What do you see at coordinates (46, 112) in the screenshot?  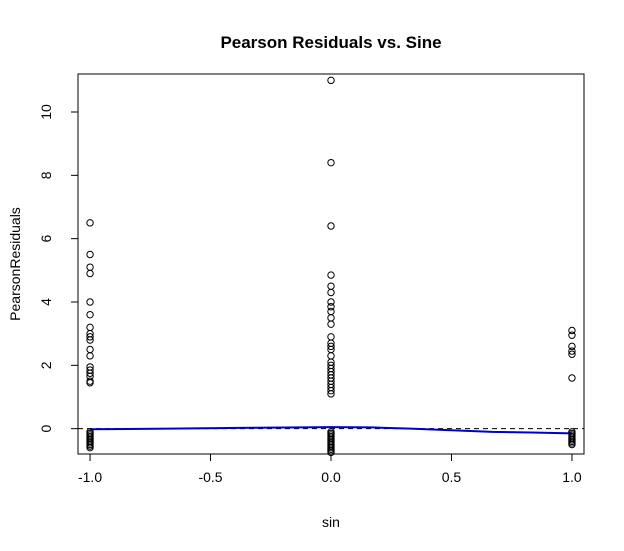 I see `y-tick-label: 10` at bounding box center [46, 112].